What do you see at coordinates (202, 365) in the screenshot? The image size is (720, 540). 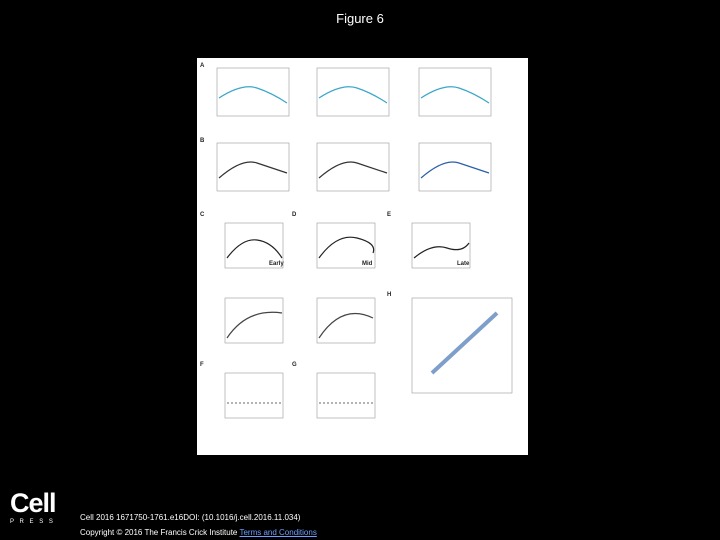 I see `panel-letter: F` at bounding box center [202, 365].